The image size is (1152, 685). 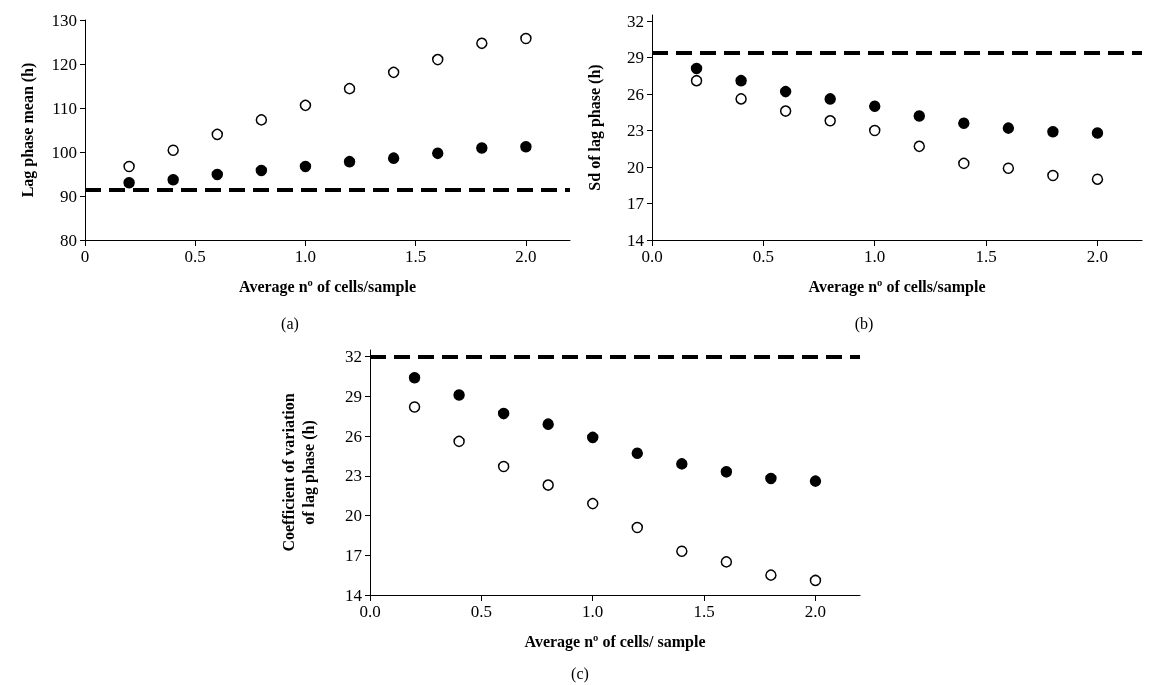 What do you see at coordinates (615, 641) in the screenshot?
I see `x-axis-title: Average nº of cells/ sample` at bounding box center [615, 641].